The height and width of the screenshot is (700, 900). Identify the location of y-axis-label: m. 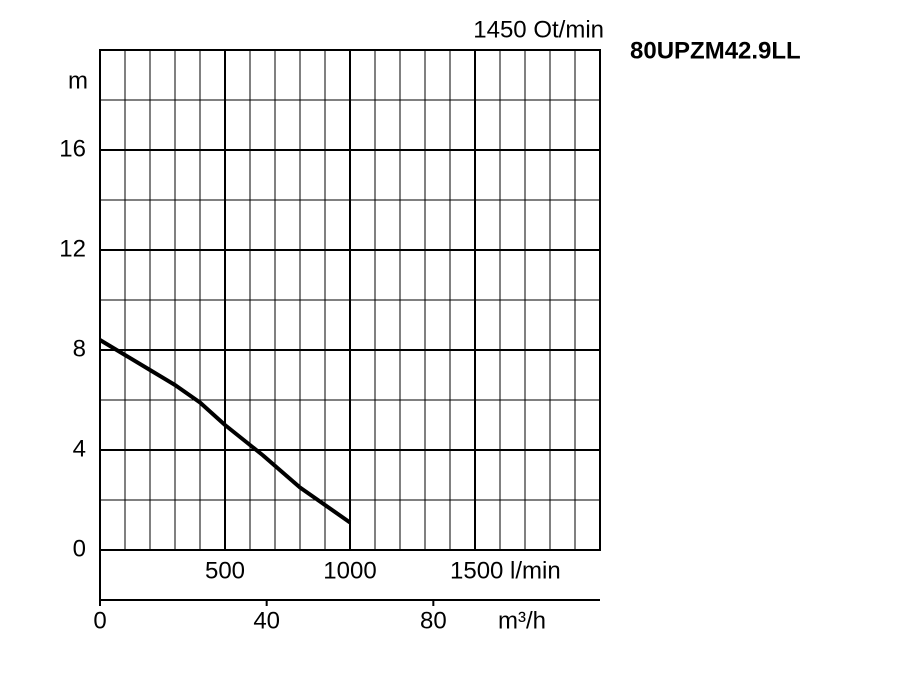
(78, 80).